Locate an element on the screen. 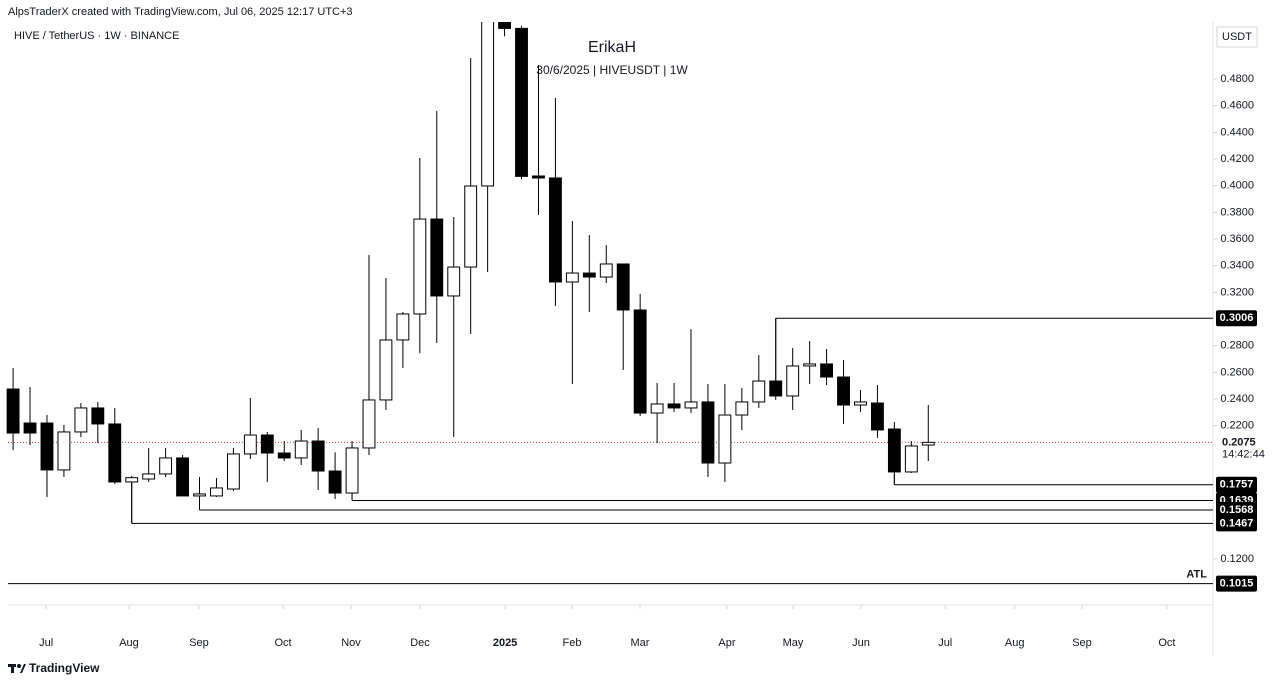 Image resolution: width=1280 pixels, height=685 pixels. level-label: 0.3006 is located at coordinates (1237, 318).